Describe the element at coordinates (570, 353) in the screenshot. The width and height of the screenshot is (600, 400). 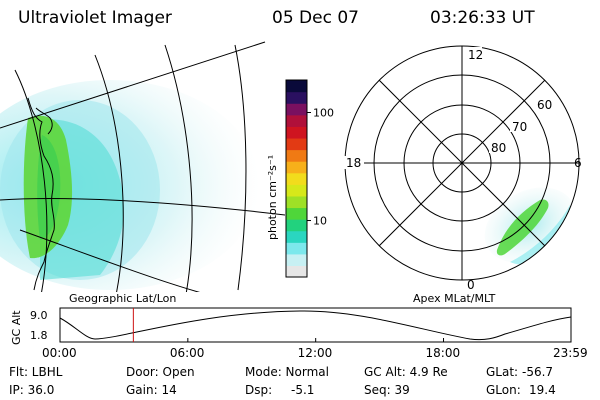
I see `timeline-tick-label: 23:59` at that location.